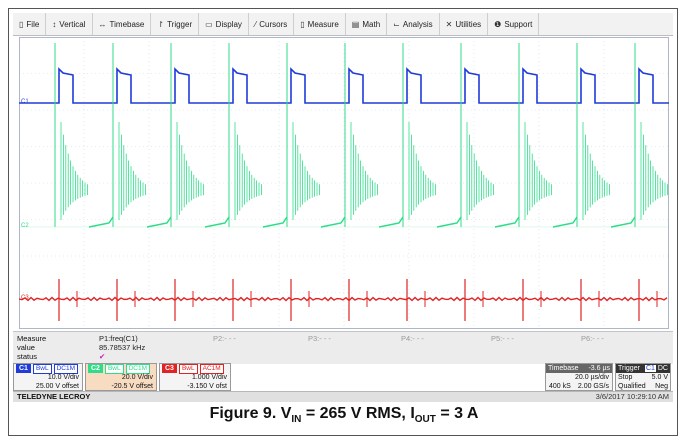 The width and height of the screenshot is (683, 445). What do you see at coordinates (102, 24) in the screenshot?
I see `timebase-icon: ↔` at bounding box center [102, 24].